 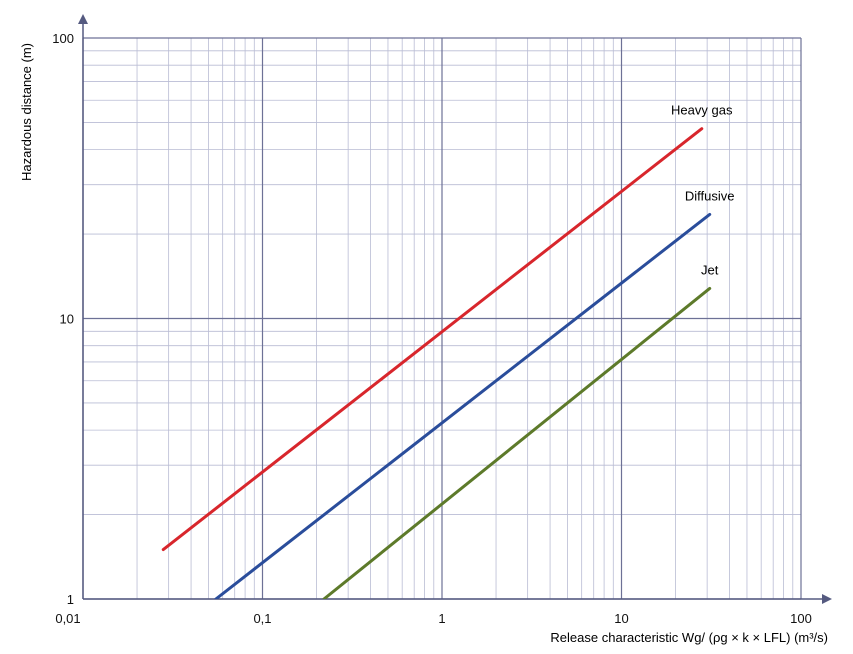 I want to click on series-label: Heavy gas, so click(x=702, y=110).